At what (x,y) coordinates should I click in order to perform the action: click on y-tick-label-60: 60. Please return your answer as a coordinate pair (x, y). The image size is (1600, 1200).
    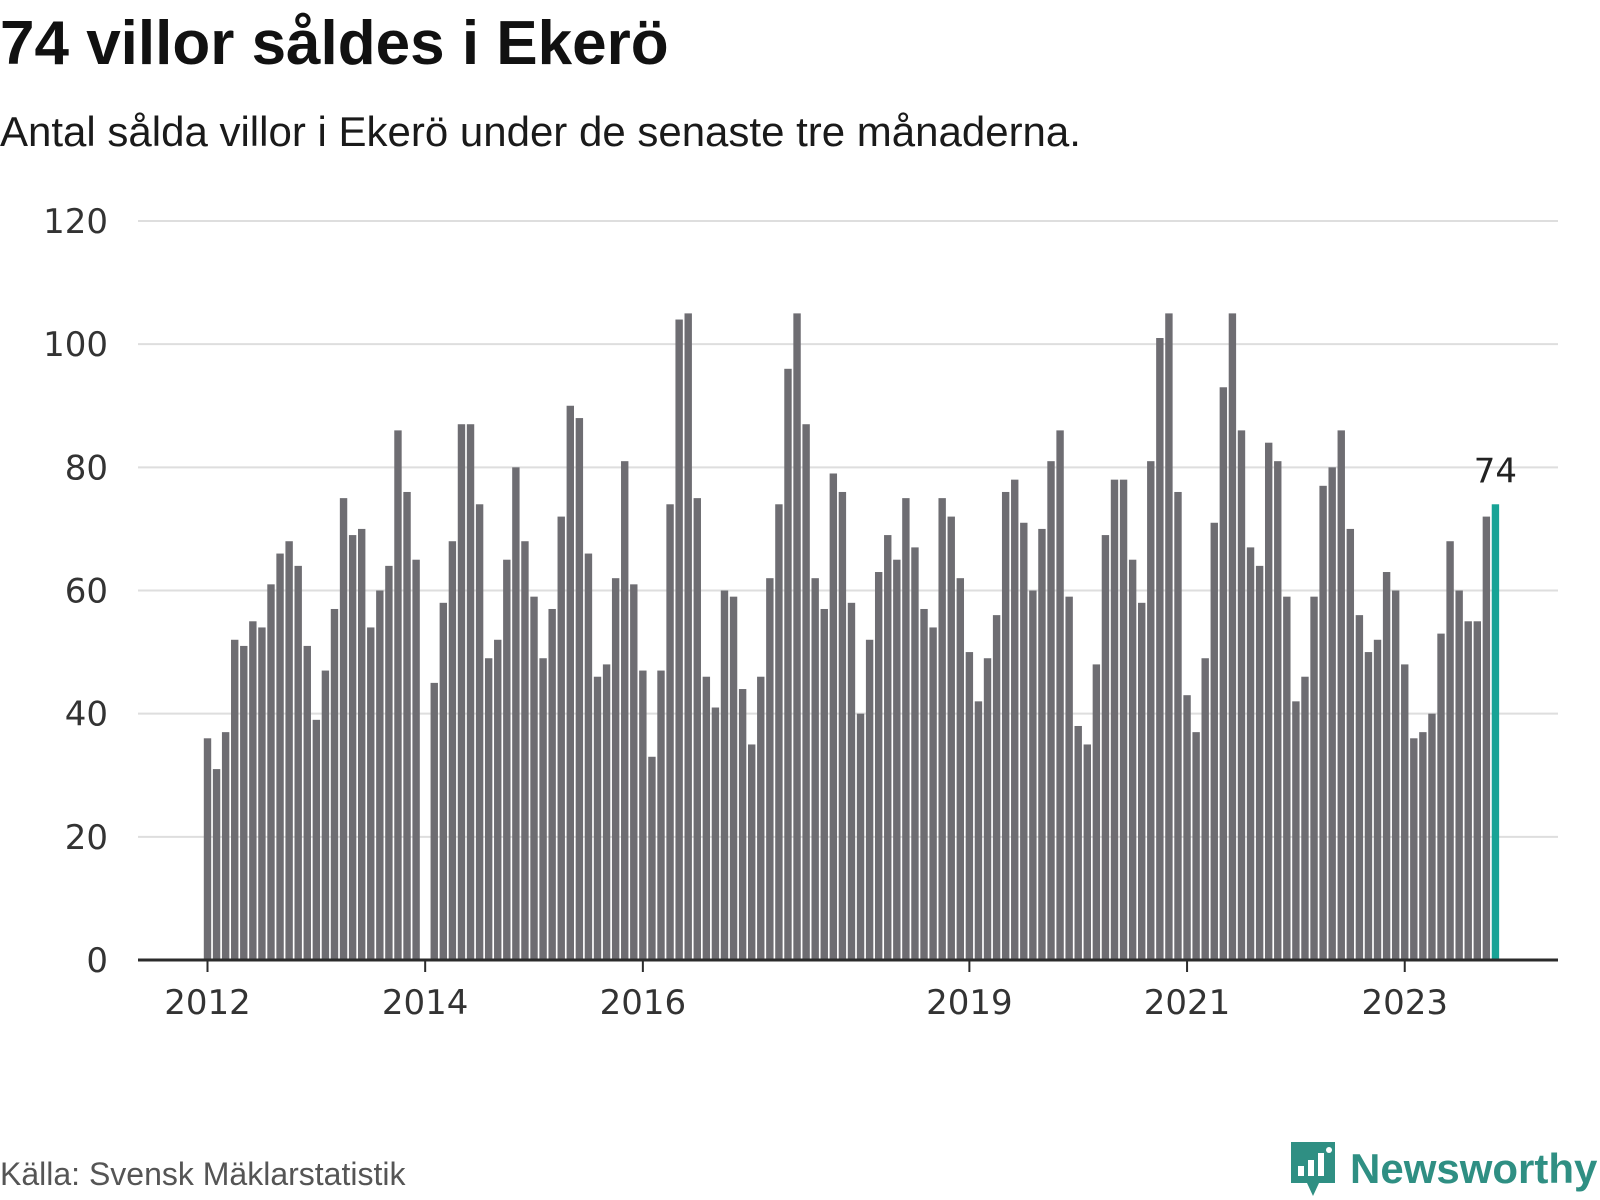
    Looking at the image, I should click on (86, 592).